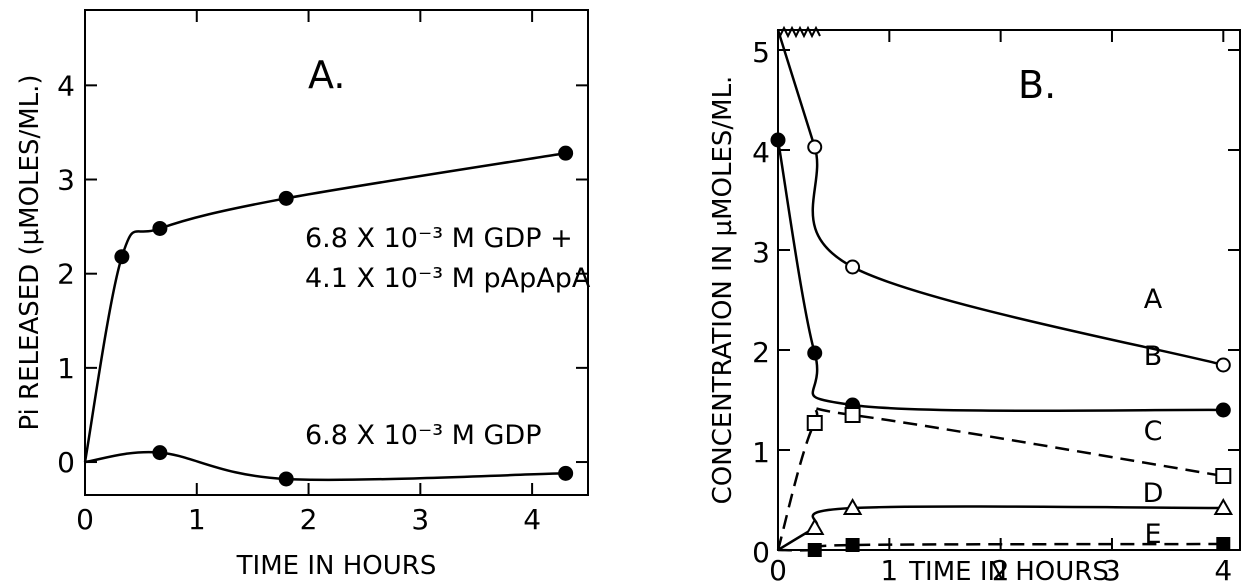 The height and width of the screenshot is (585, 1259). I want to click on panel-b-series-label: D, so click(1153, 493).